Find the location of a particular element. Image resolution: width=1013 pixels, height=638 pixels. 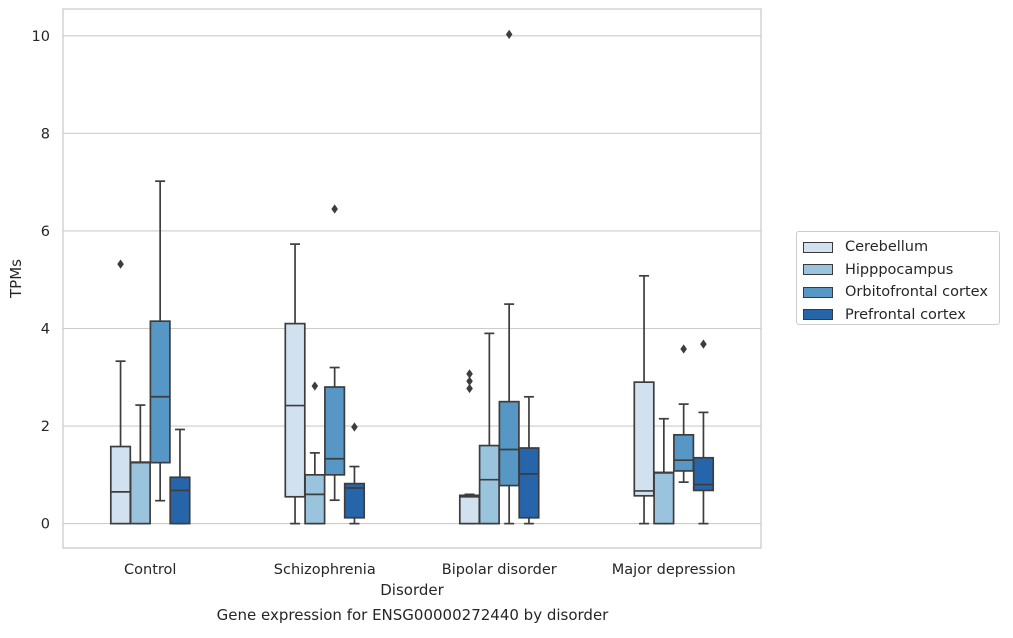

y-axis-label: TPMs is located at coordinates (16, 279).